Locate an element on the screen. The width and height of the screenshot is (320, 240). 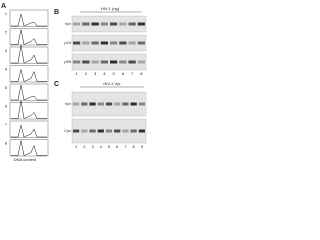
blot-label: p55 is located at coordinates (67, 61).